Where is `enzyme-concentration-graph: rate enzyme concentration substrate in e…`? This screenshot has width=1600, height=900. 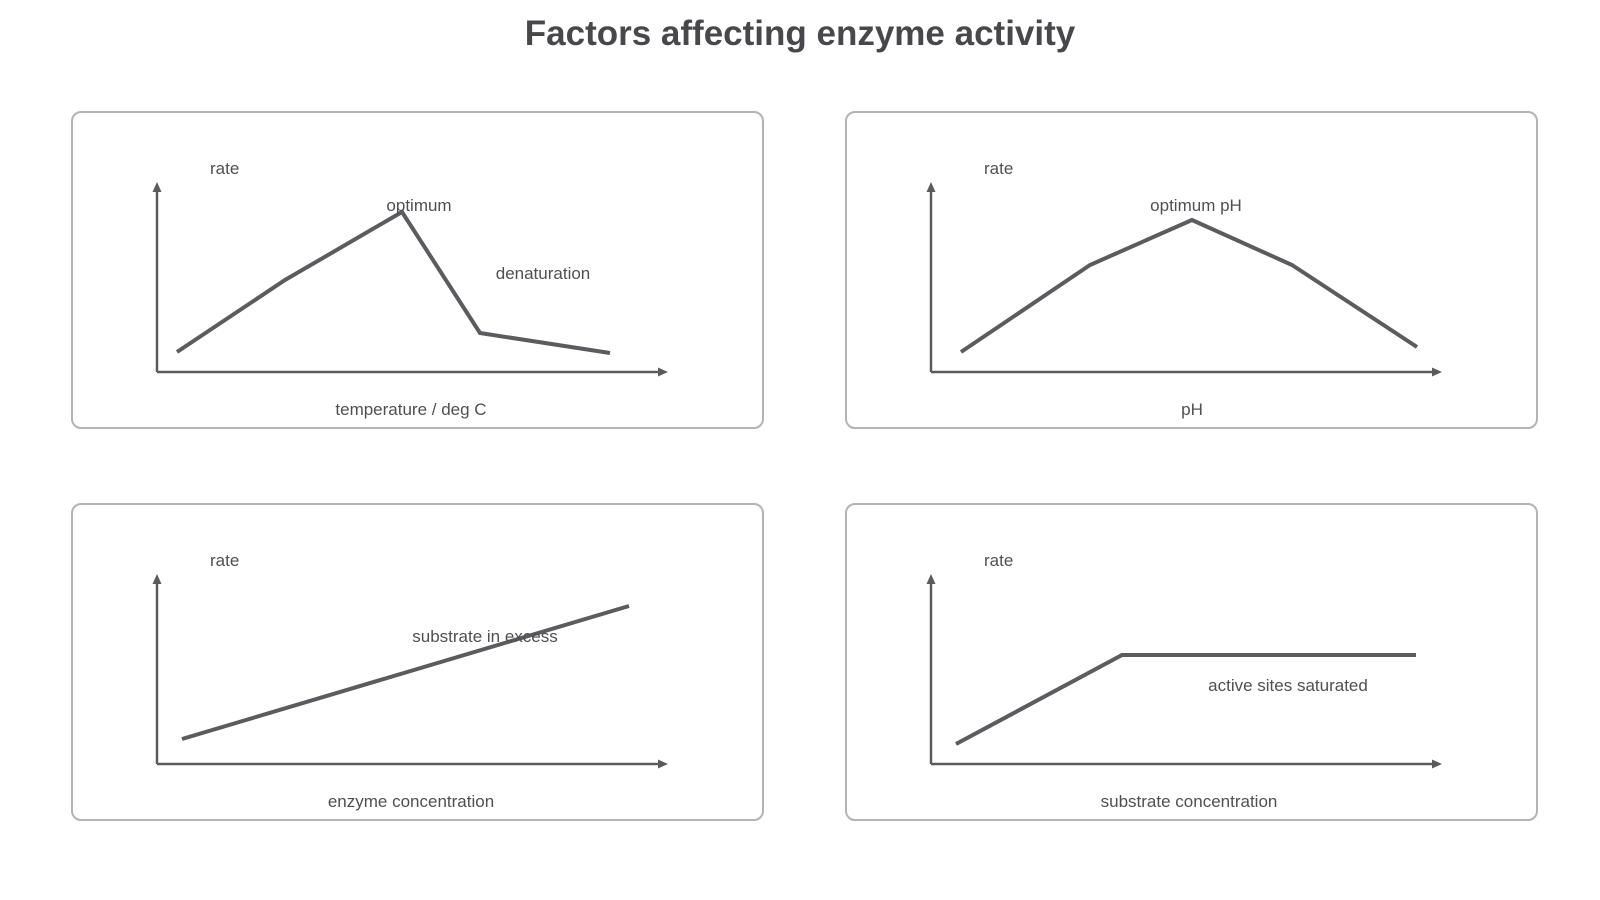
enzyme-concentration-graph: rate enzyme concentration substrate in e… is located at coordinates (410, 681).